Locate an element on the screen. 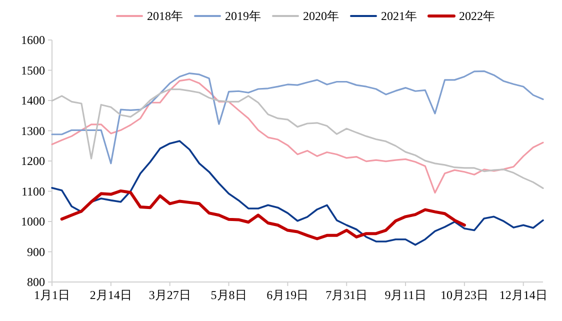  x-tick-label: 3月27日 is located at coordinates (169, 295).